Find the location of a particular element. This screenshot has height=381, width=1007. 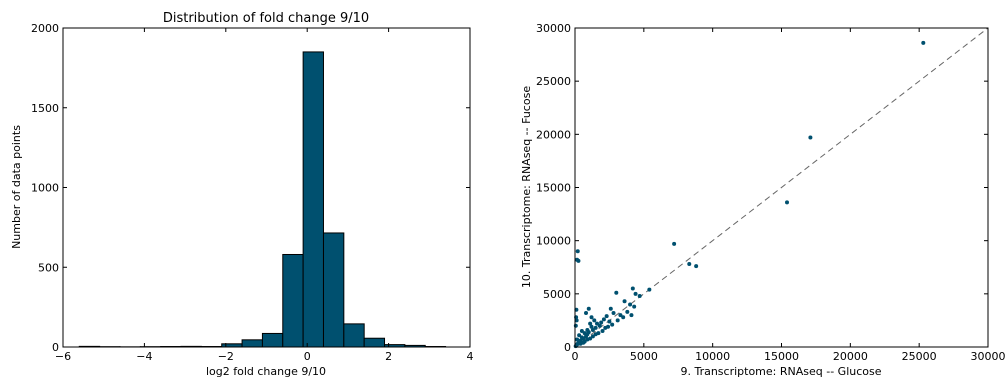

histogram-x-tick-label: −6 is located at coordinates (63, 356).